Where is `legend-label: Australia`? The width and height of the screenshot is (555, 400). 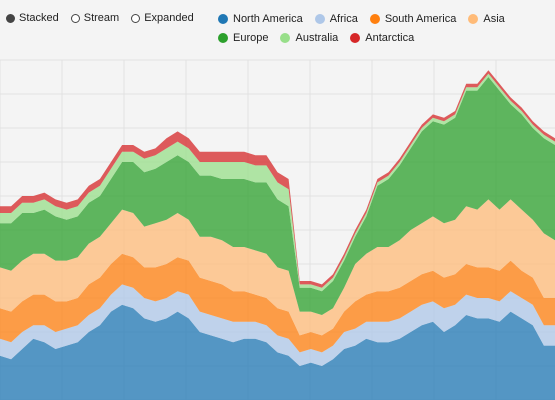
legend-label: Australia is located at coordinates (317, 37).